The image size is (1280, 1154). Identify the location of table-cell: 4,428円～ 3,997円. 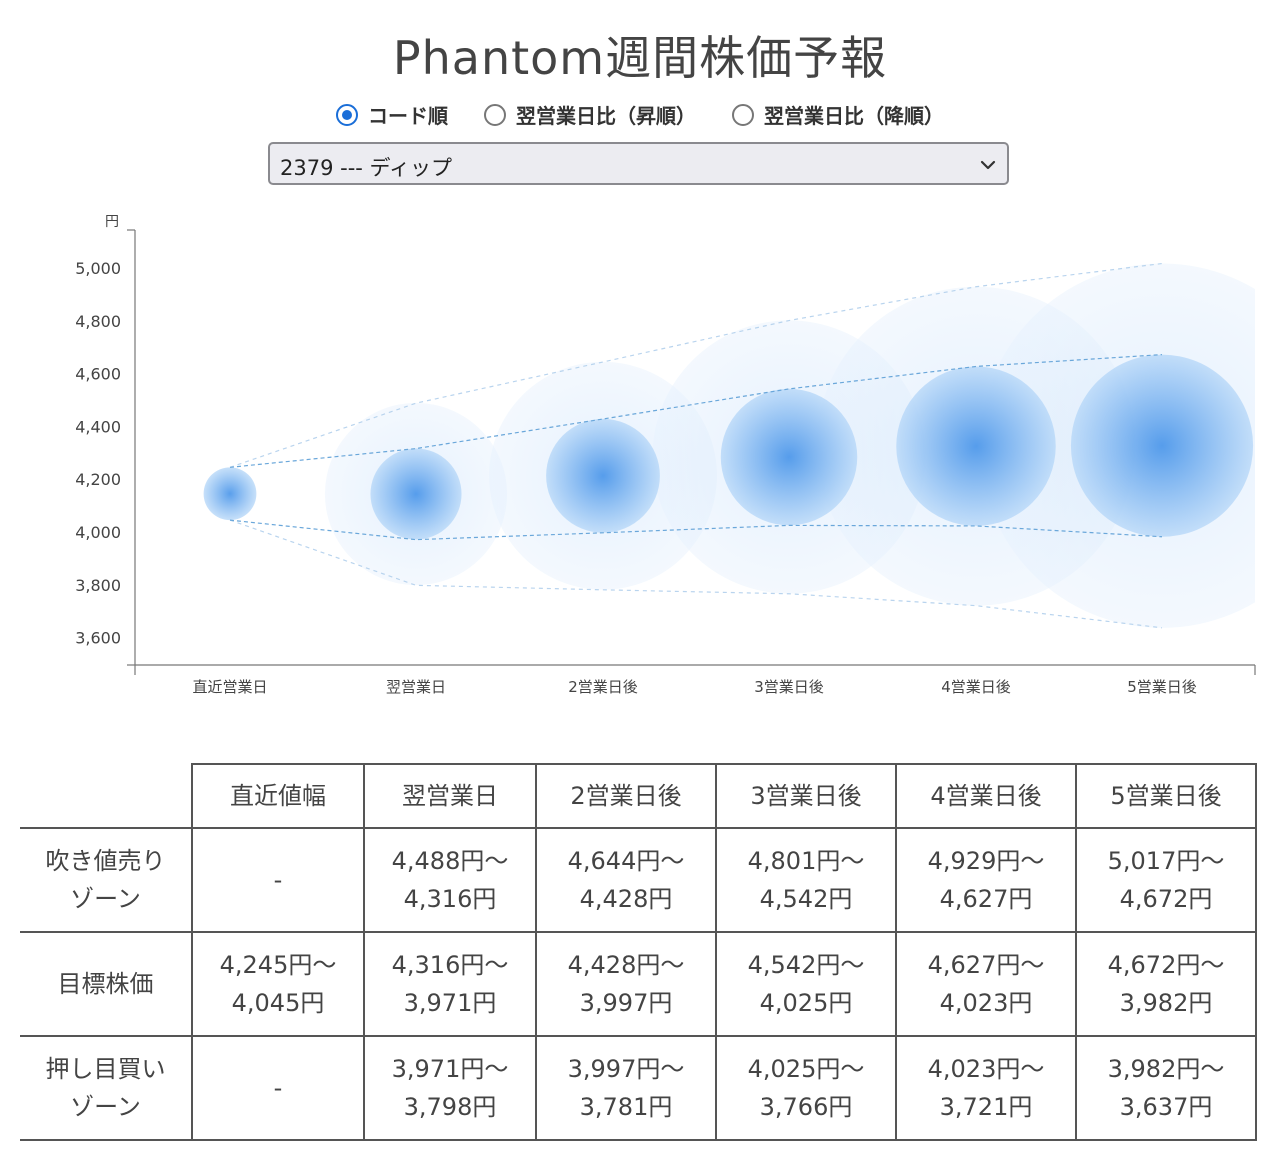
(626, 984).